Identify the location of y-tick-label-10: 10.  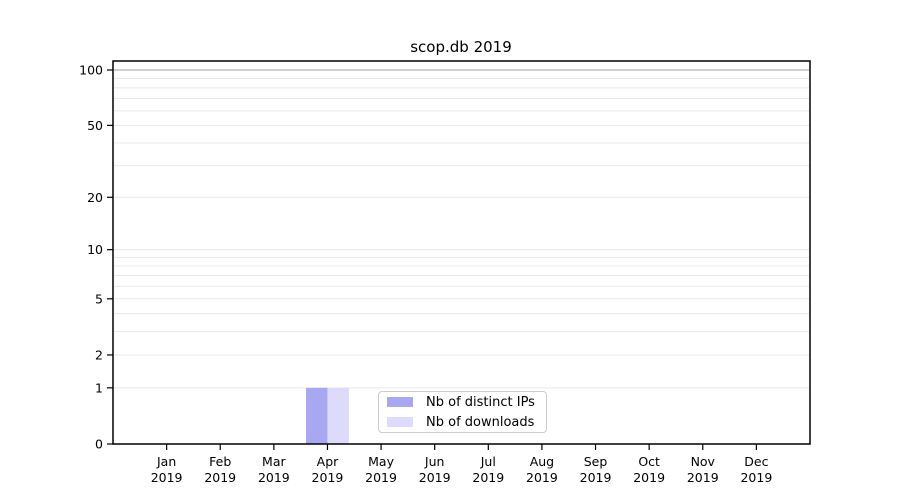
(95, 249).